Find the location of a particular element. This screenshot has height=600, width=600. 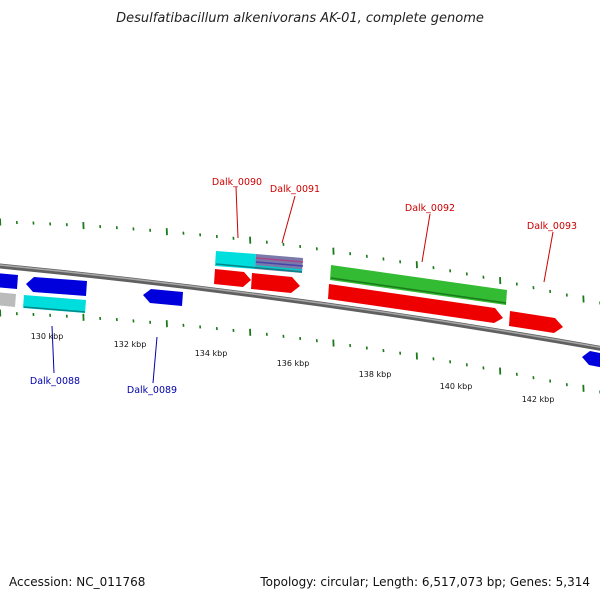

scale-label-134: 134 kbp is located at coordinates (211, 353).